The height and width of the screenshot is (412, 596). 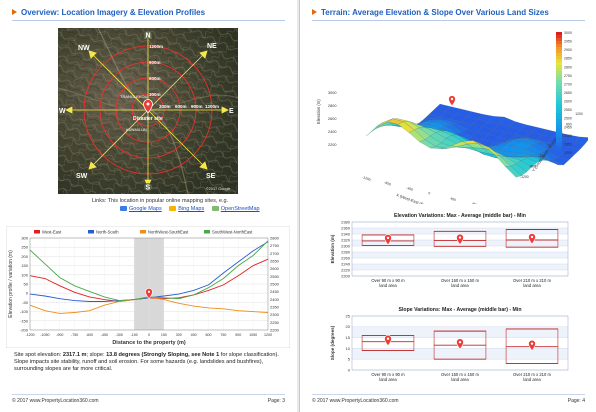 What do you see at coordinates (24, 256) in the screenshot?
I see `y-tick-label: 200` at bounding box center [24, 256].